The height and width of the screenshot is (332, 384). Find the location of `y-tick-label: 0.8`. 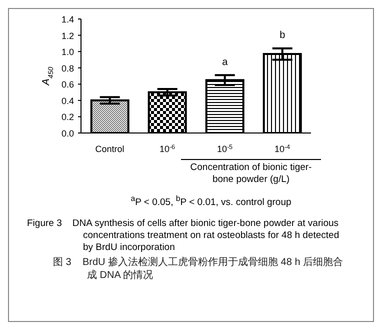

y-tick-label: 0.8 is located at coordinates (67, 68).